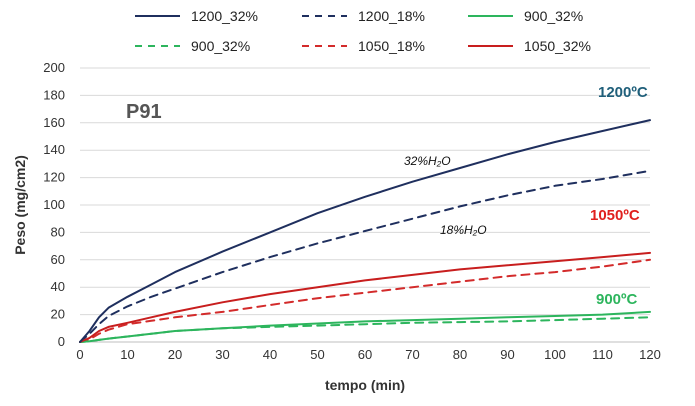 The image size is (695, 406). What do you see at coordinates (602, 354) in the screenshot?
I see `x-tick-label: 110` at bounding box center [602, 354].